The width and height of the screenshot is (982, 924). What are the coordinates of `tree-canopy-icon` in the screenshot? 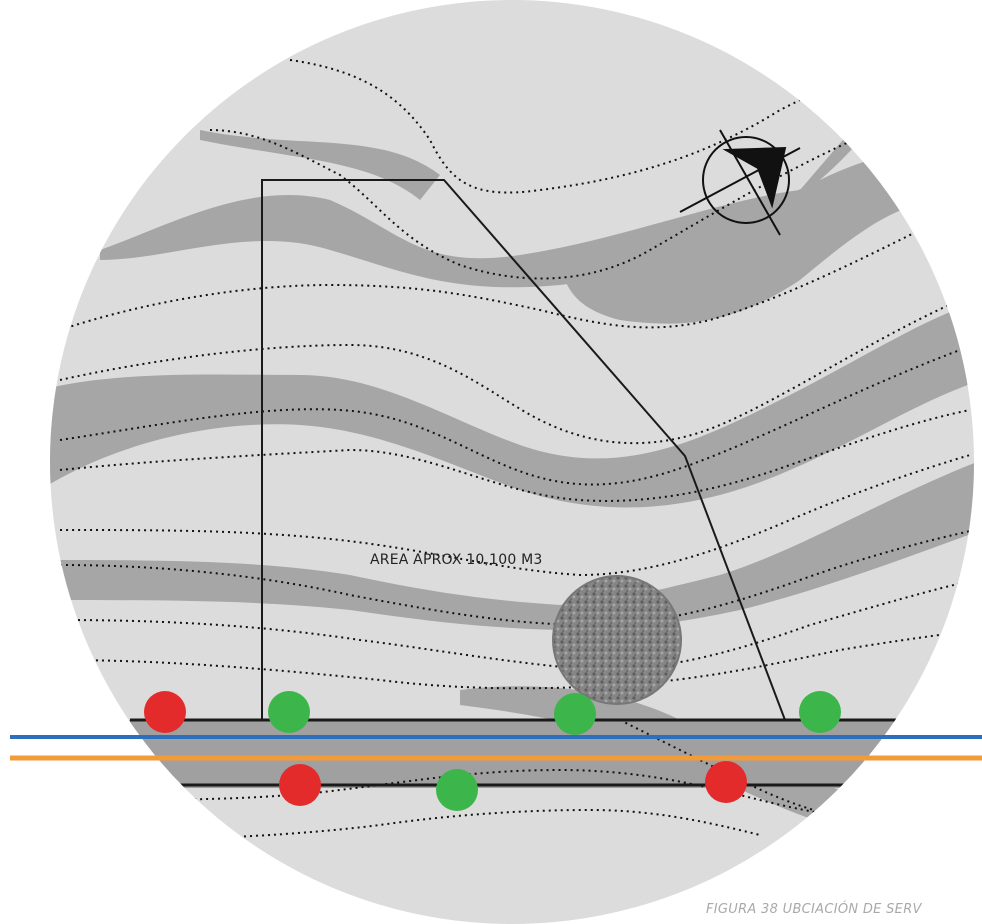 It's located at (617, 640).